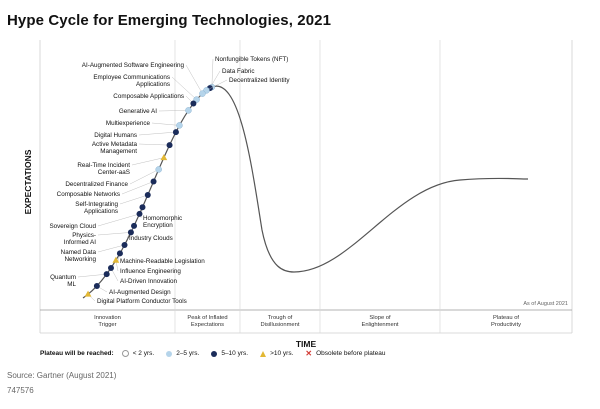 This screenshot has height=409, width=600. I want to click on legend-label: Obsolete before plateau, so click(351, 353).